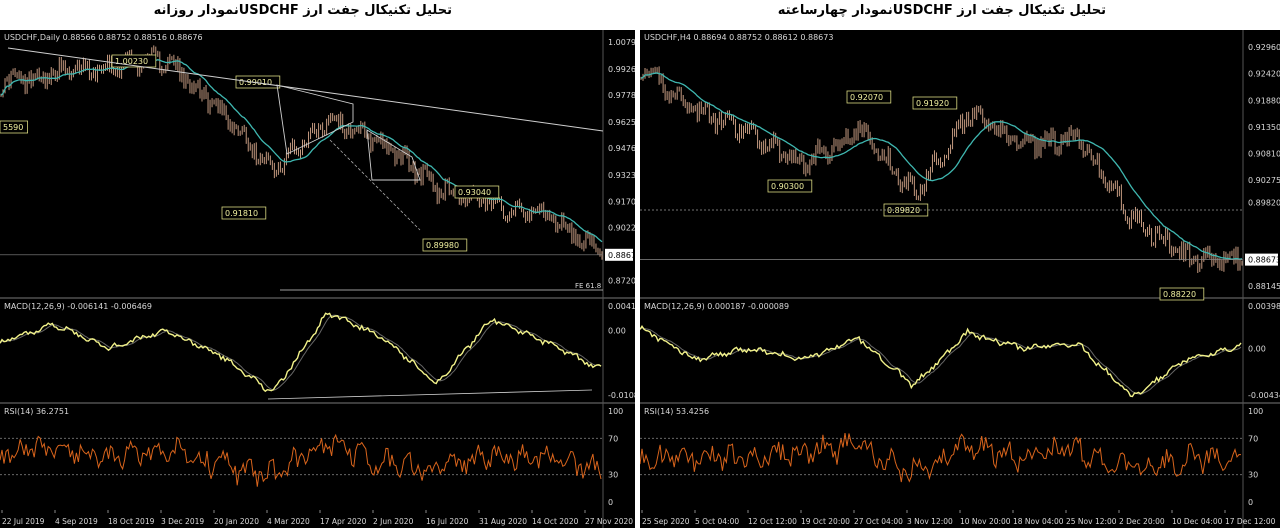  Describe the element at coordinates (555, 521) in the screenshot. I see `daily-x-tick-label: 14 Oct 2020` at that location.